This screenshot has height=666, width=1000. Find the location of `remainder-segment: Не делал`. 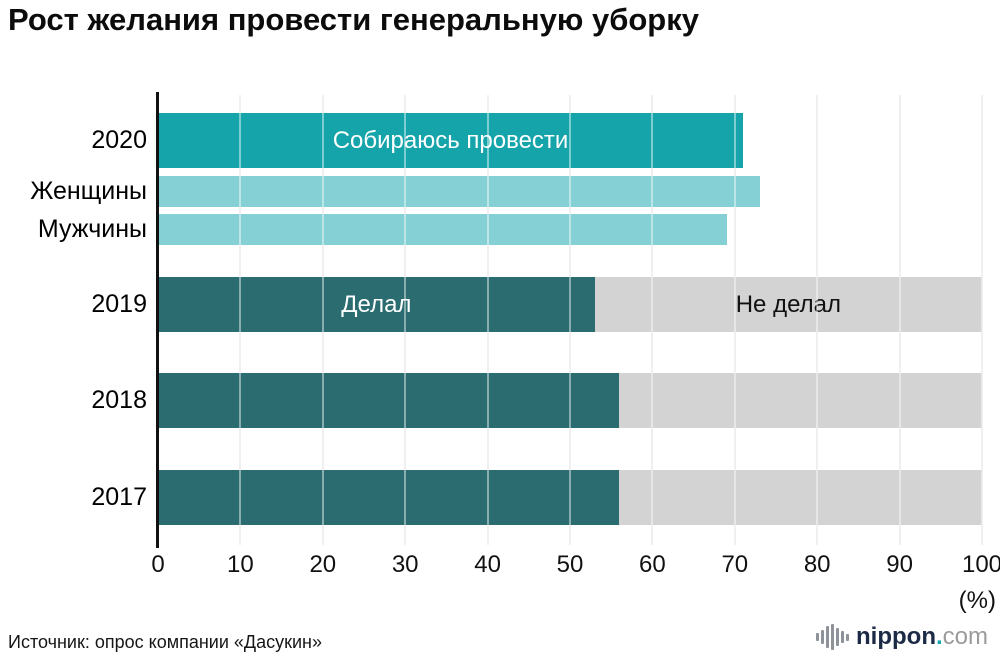

remainder-segment: Не делал is located at coordinates (788, 304).